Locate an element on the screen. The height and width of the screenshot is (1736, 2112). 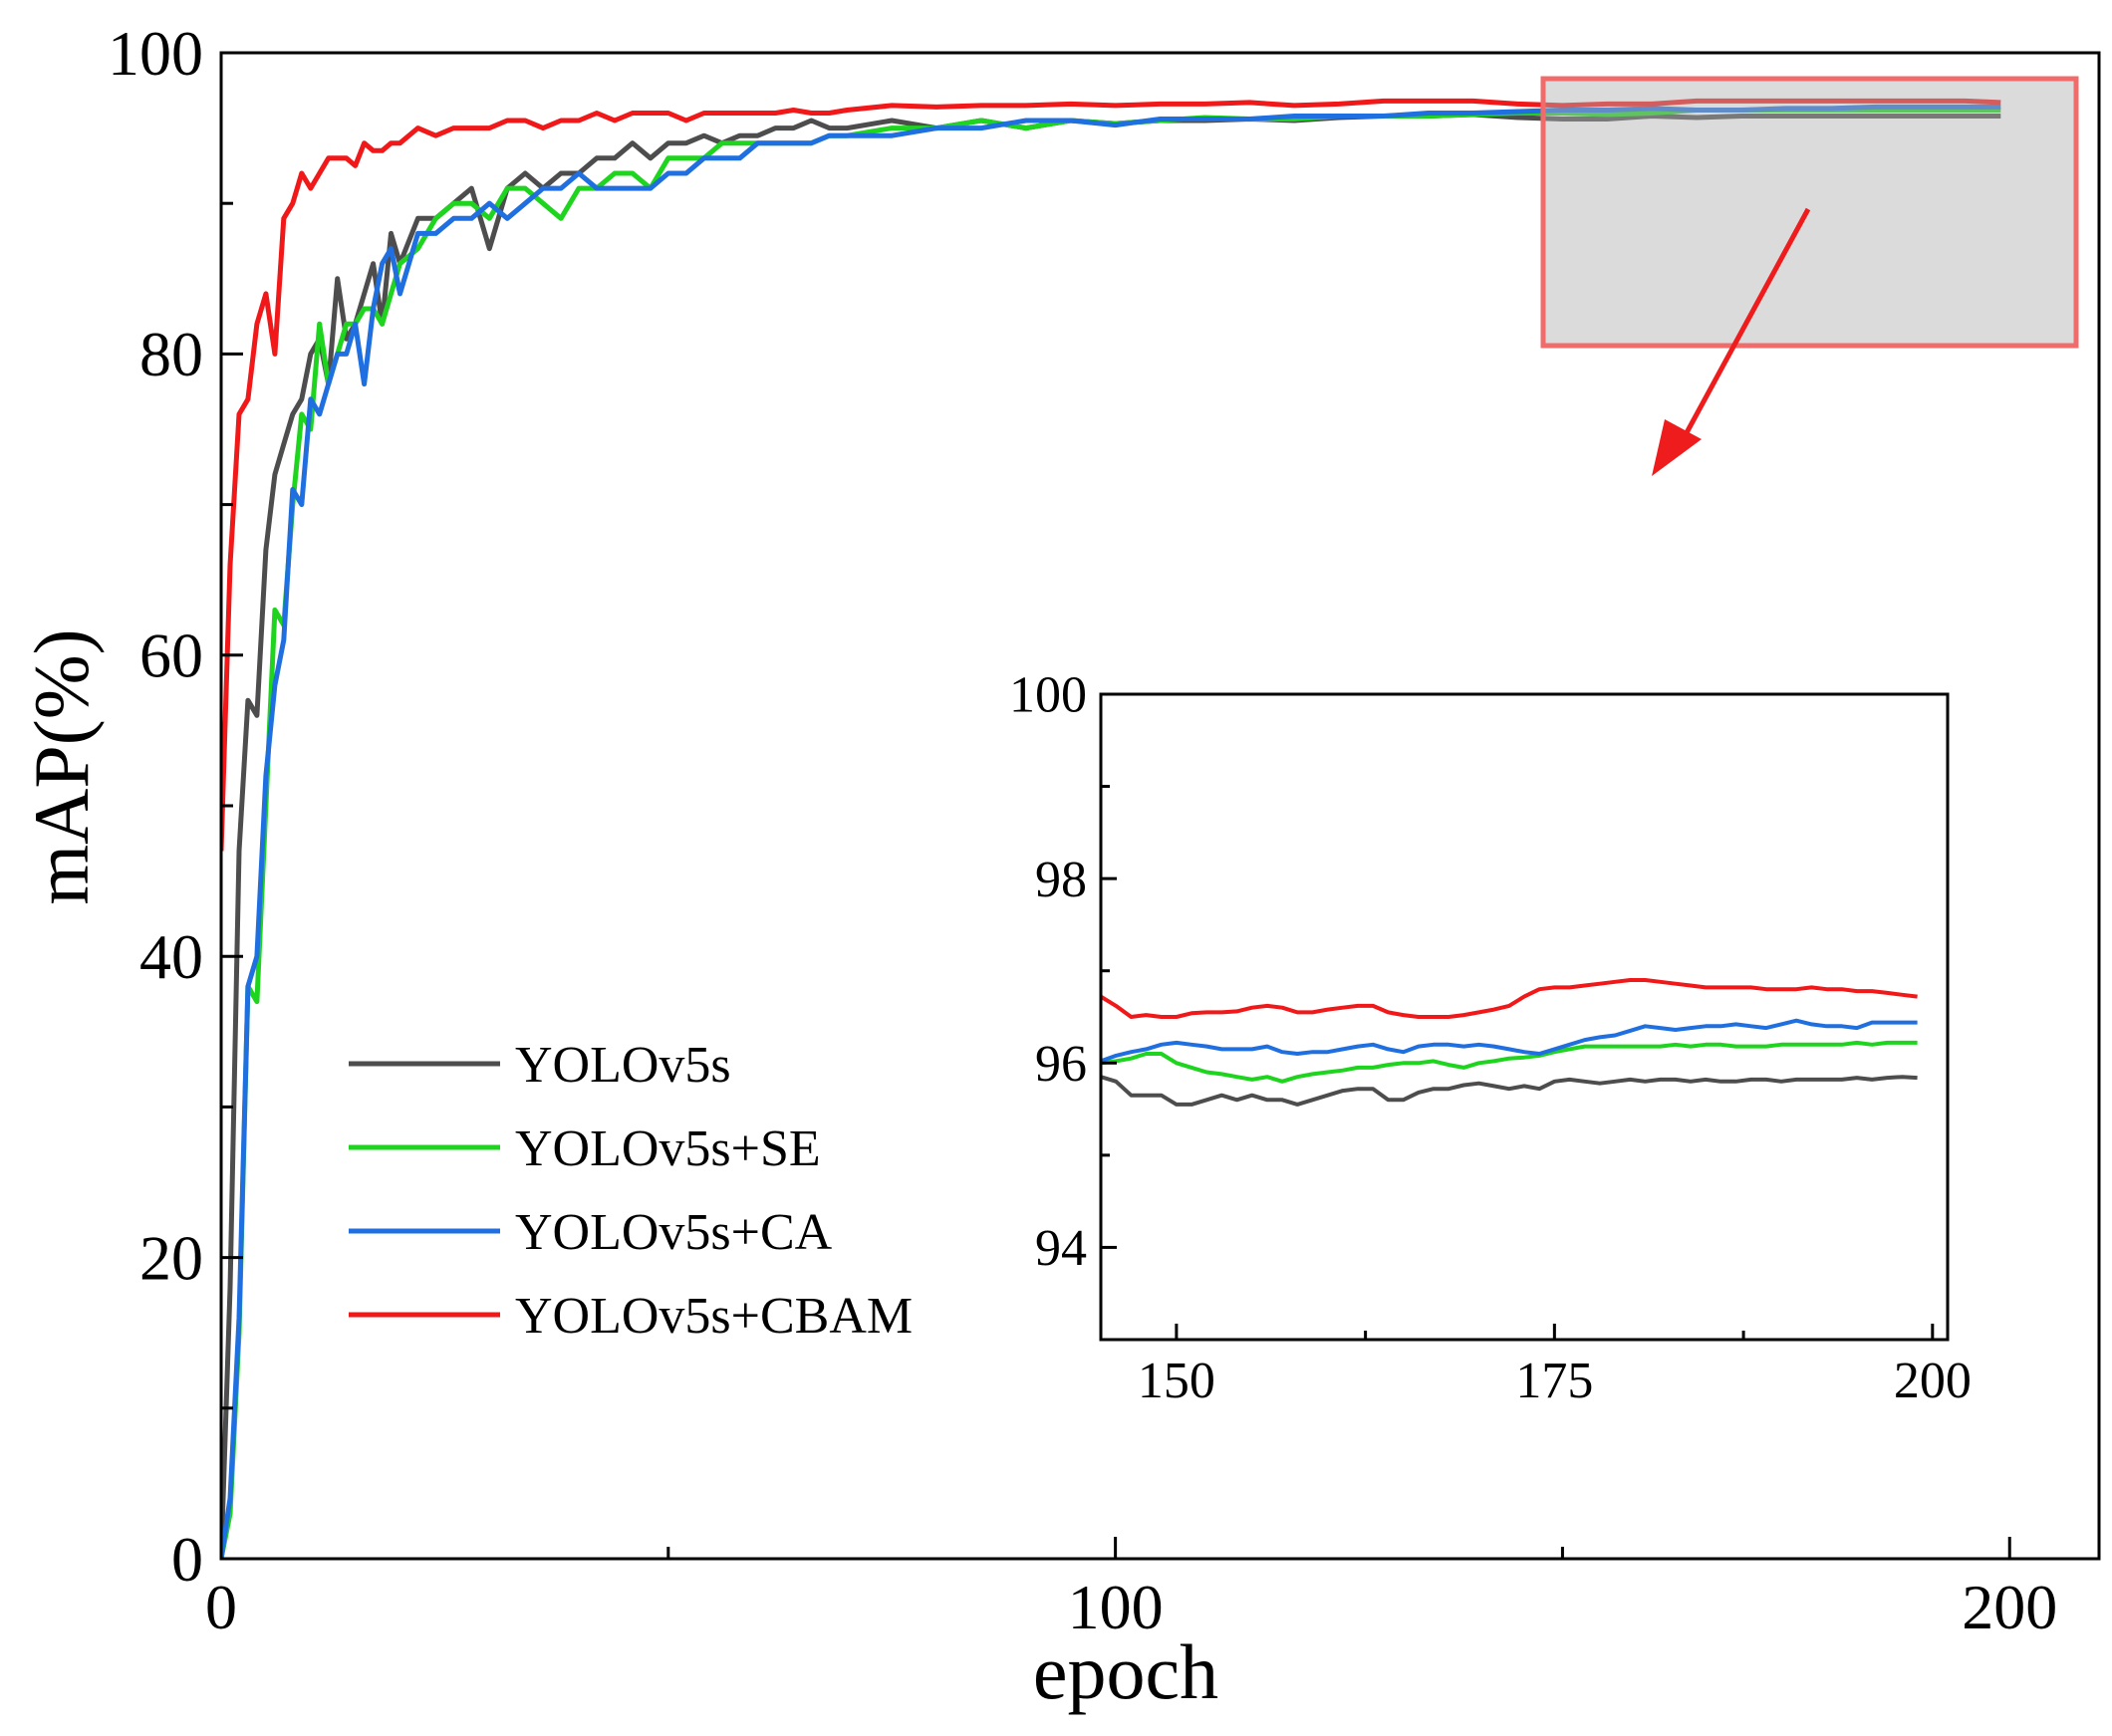
inset-background is located at coordinates (1525, 1017).